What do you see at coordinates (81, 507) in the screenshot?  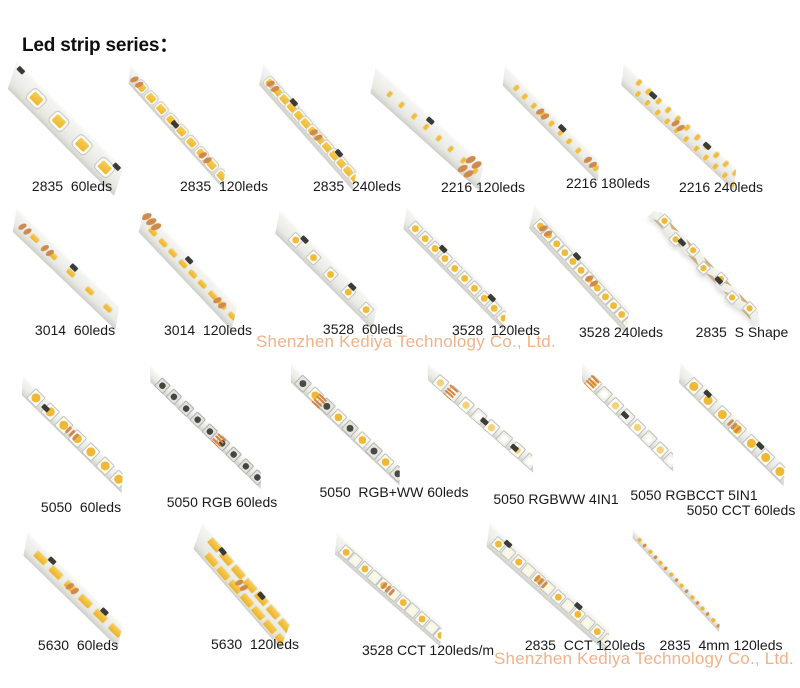 I see `product-label: 5050 60leds` at bounding box center [81, 507].